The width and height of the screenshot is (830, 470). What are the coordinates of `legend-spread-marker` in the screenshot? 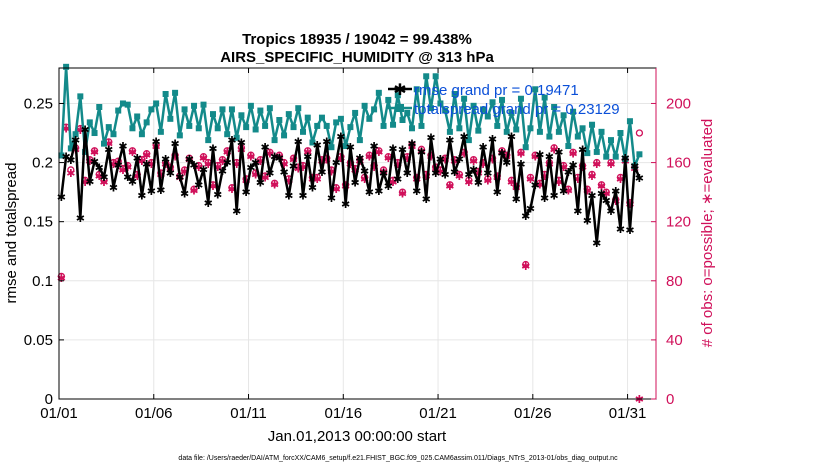 It's located at (400, 108).